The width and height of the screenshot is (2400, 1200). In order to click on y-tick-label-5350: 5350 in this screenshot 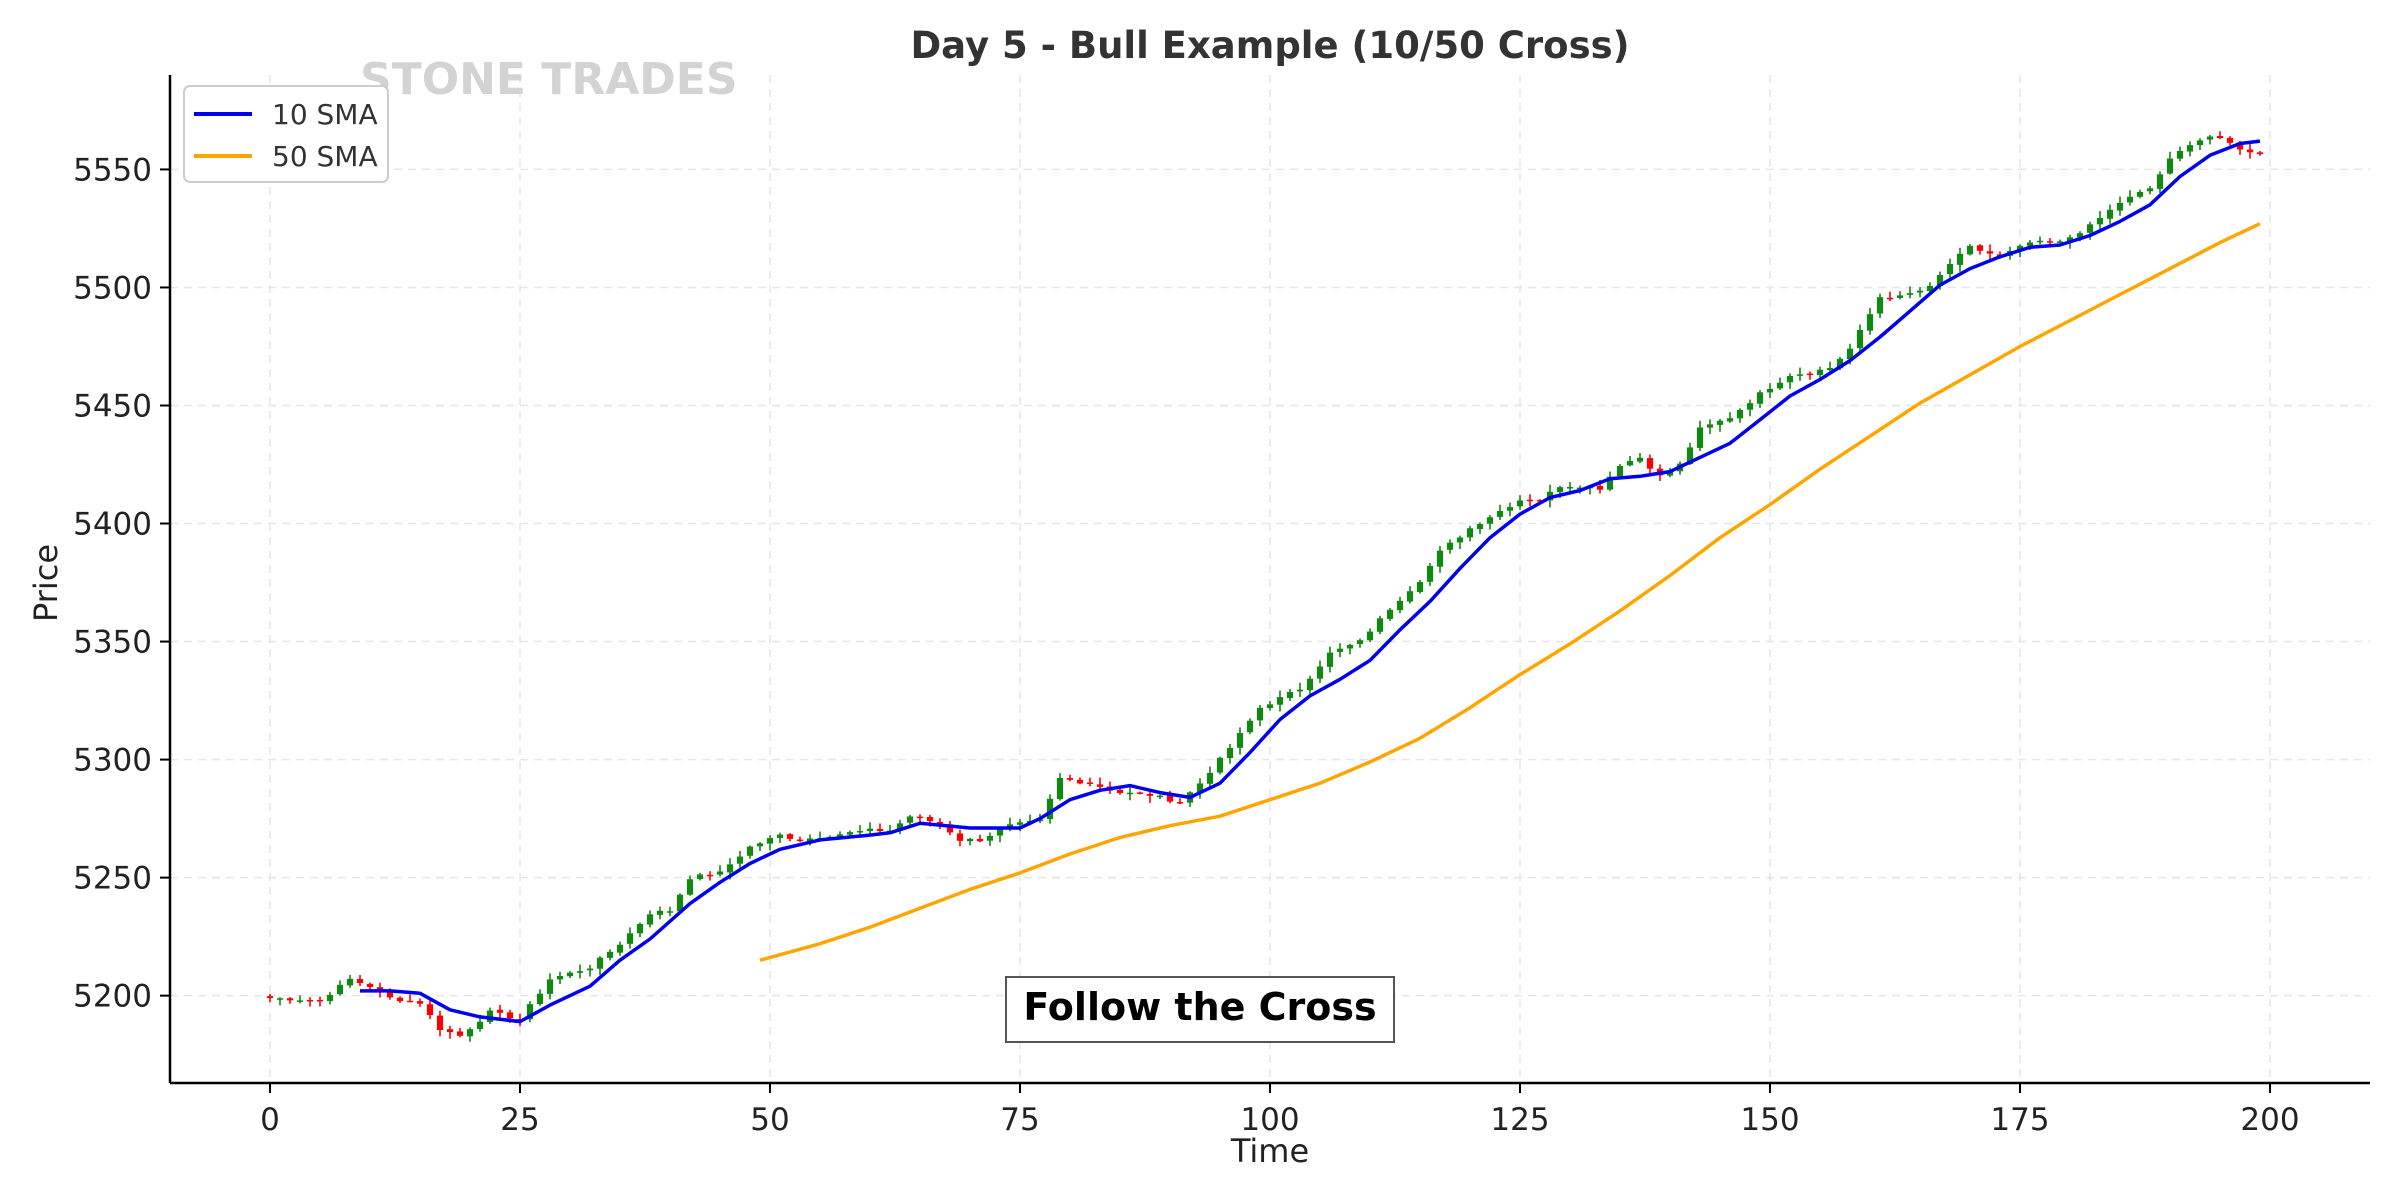, I will do `click(112, 643)`.